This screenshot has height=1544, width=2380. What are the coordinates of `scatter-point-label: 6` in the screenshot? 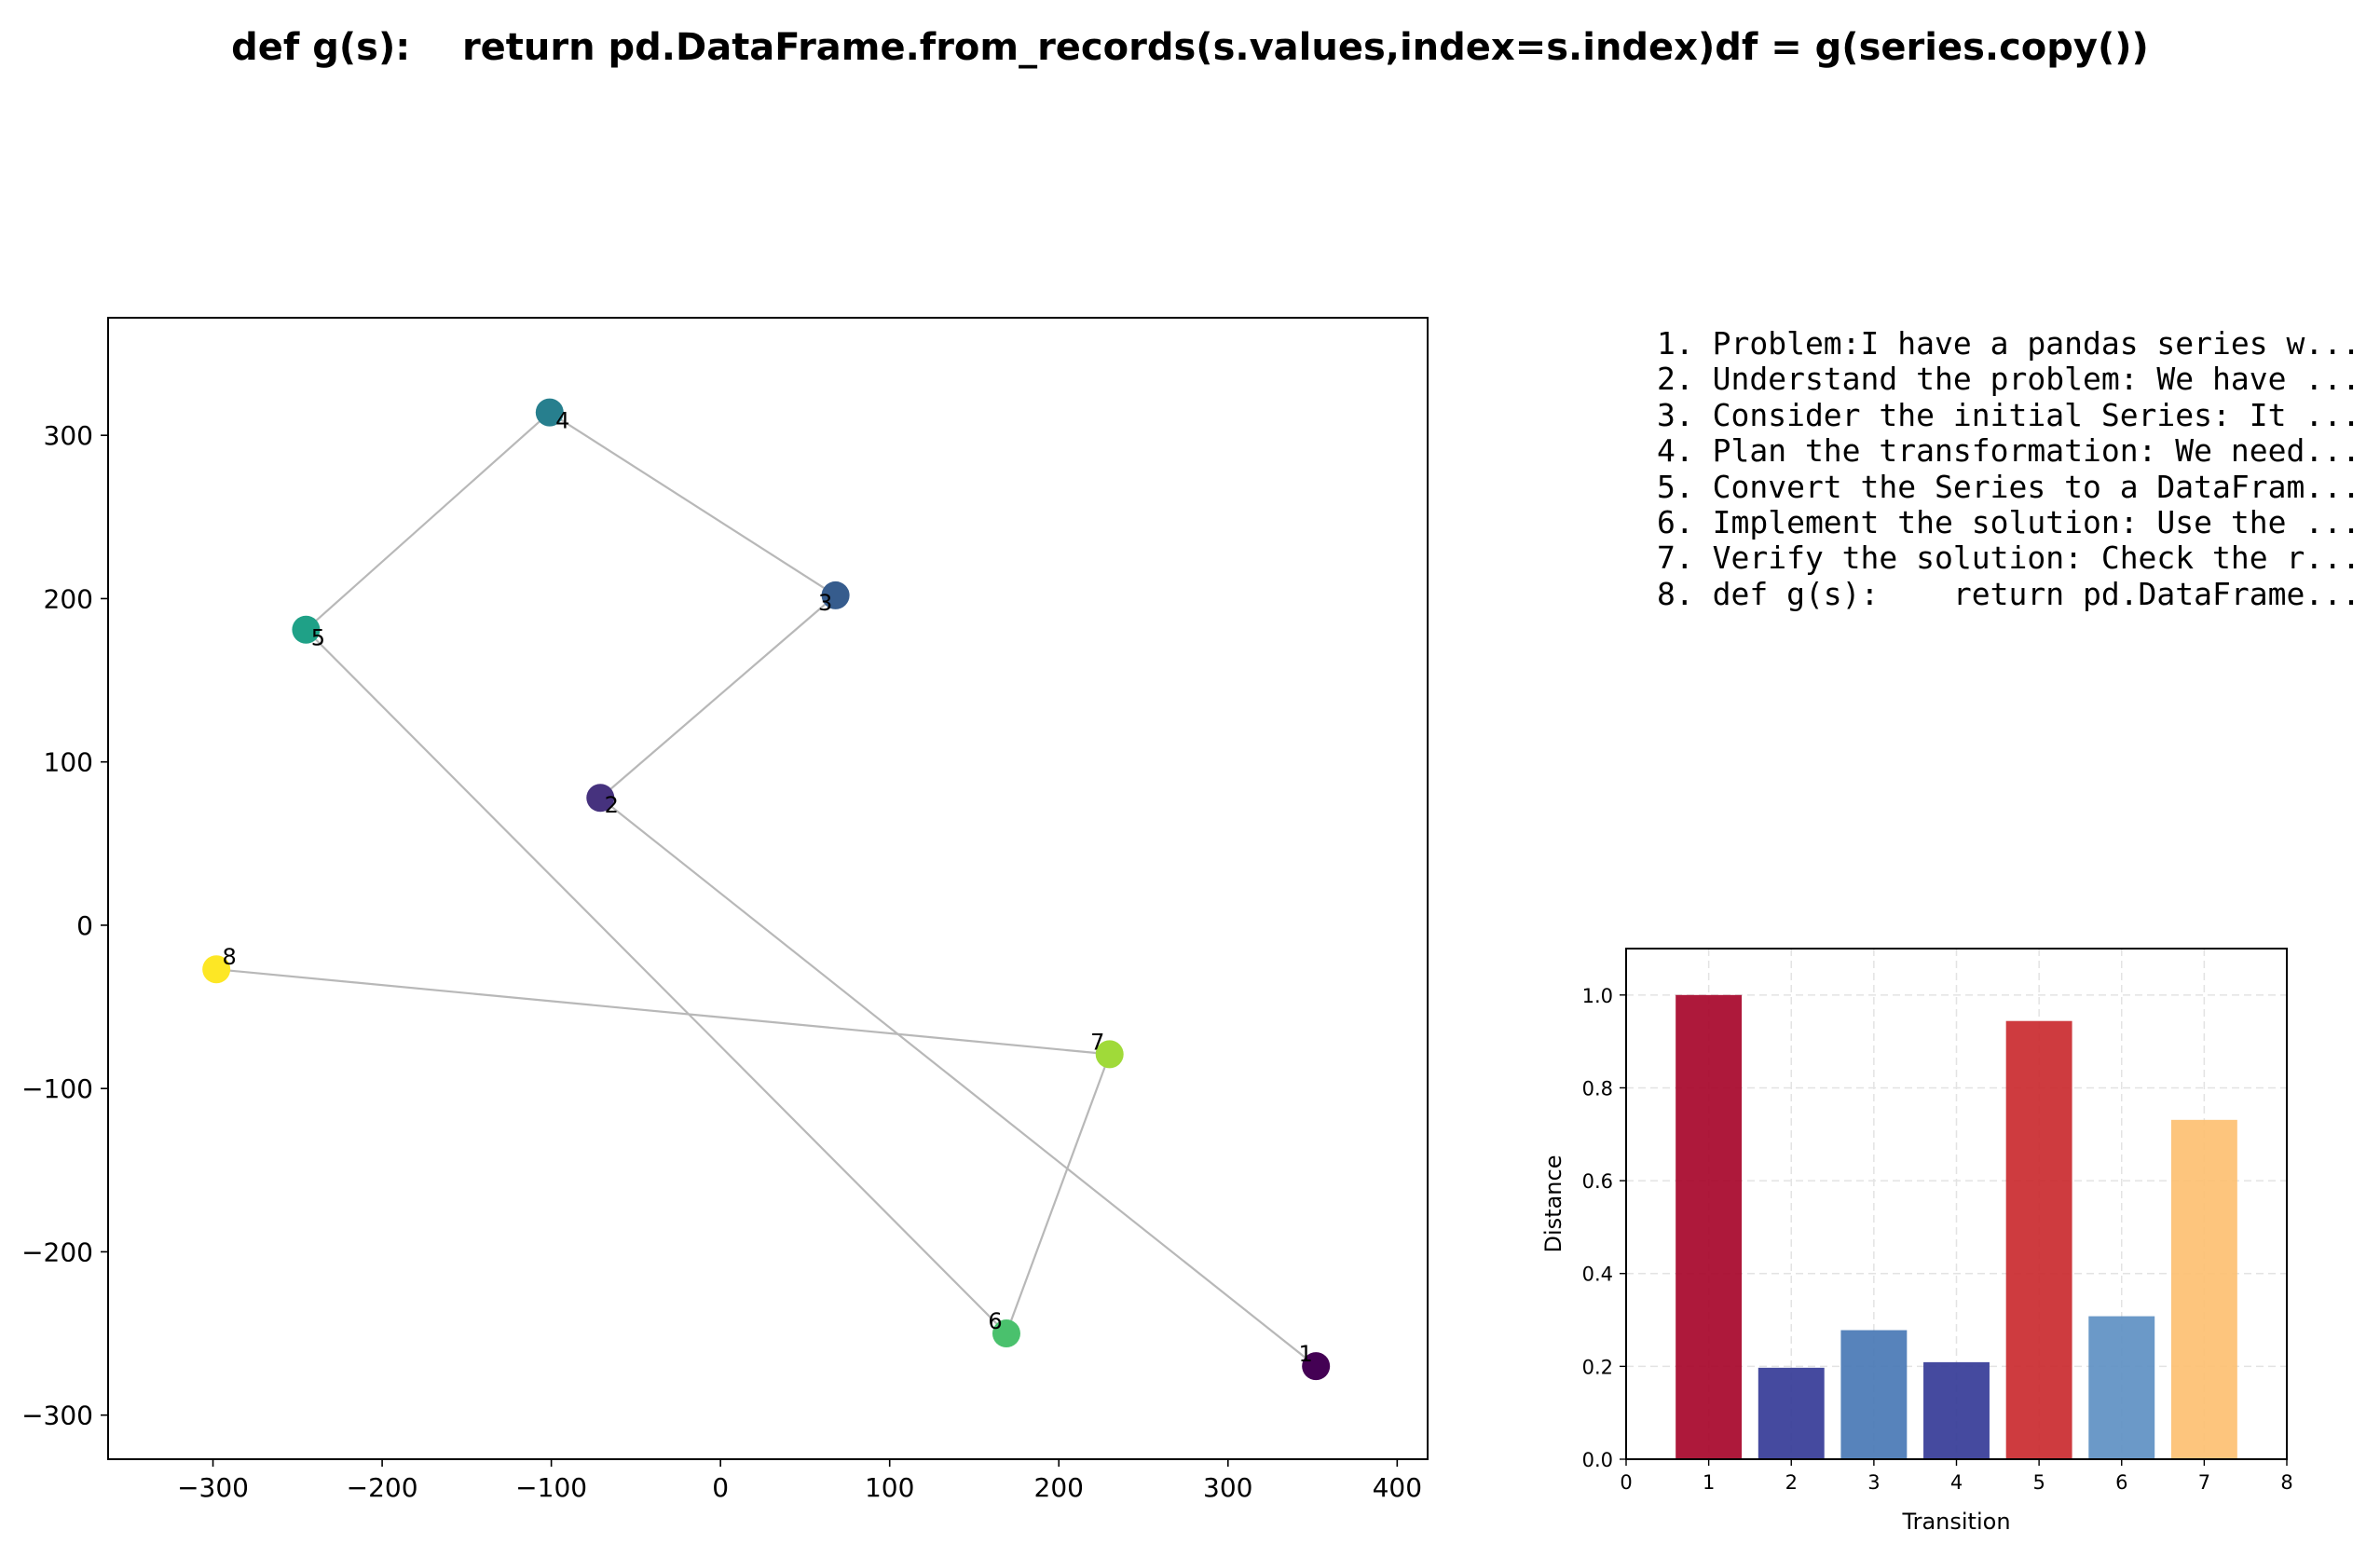 It's located at (995, 1321).